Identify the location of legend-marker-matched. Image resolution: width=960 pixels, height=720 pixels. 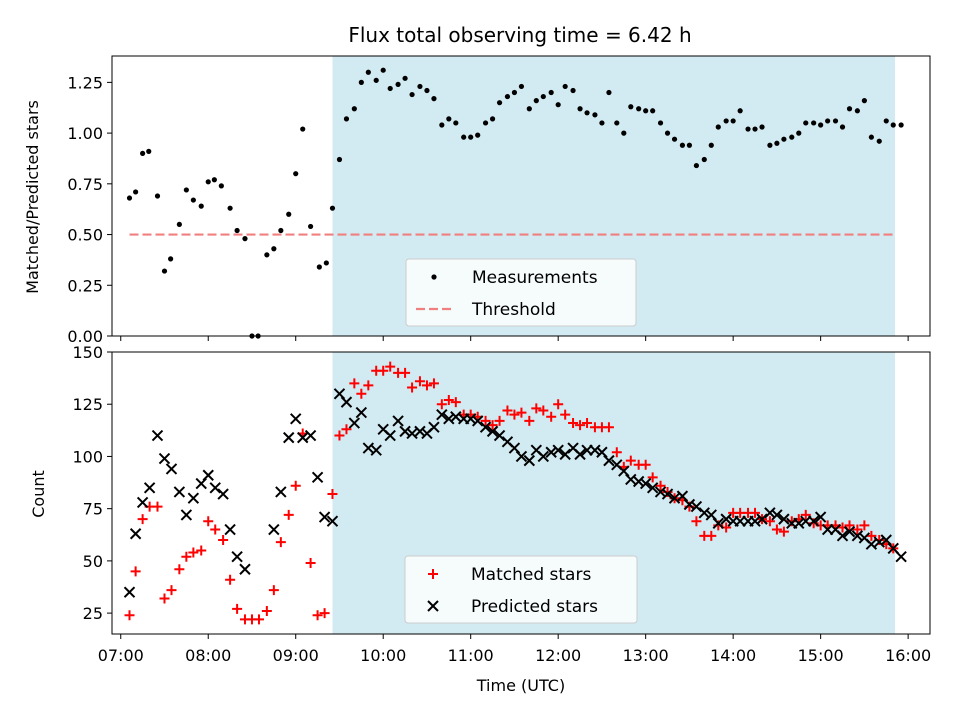
(433, 574).